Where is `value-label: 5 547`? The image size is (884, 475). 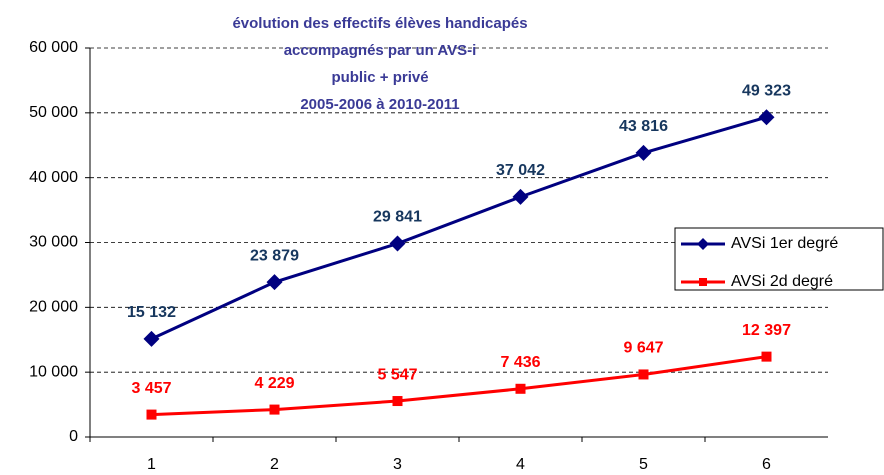
value-label: 5 547 is located at coordinates (397, 374).